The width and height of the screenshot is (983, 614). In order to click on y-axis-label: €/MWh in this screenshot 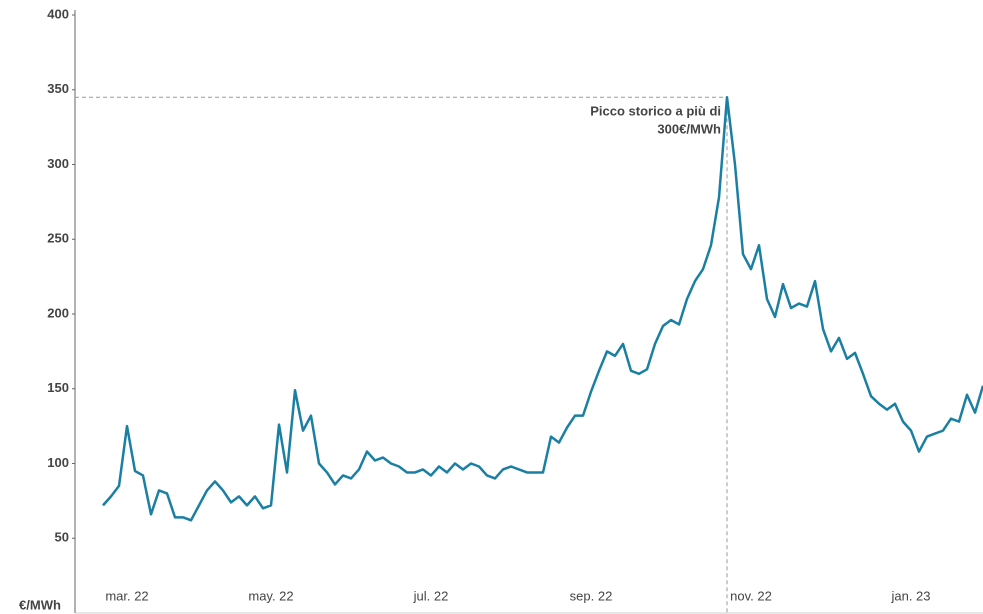, I will do `click(40, 604)`.